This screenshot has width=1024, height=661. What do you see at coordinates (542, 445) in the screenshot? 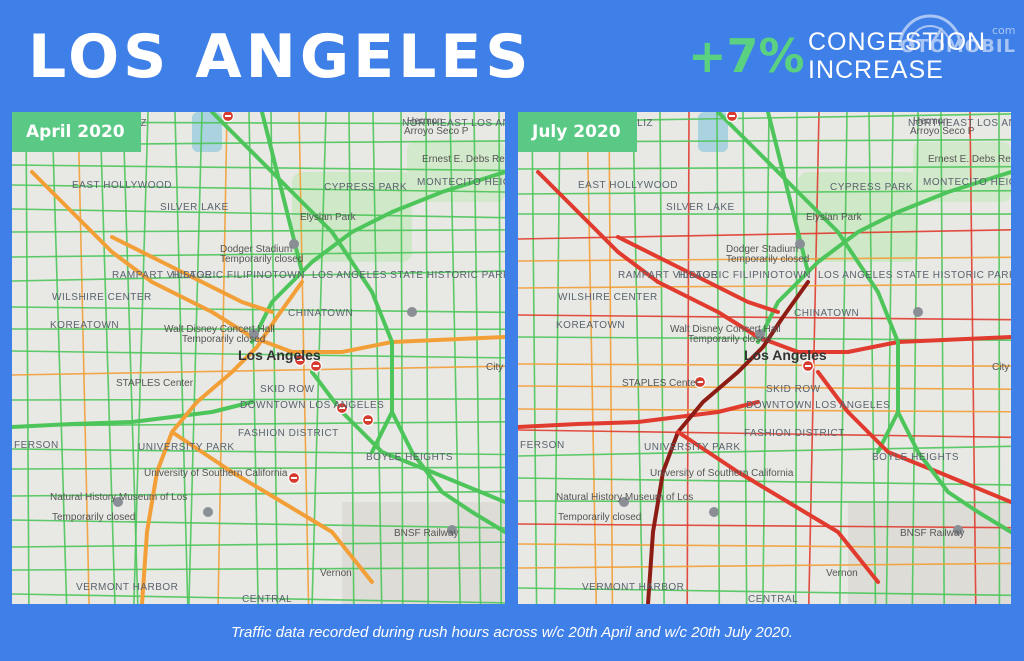
I see `map-place-ferson: FERSON` at bounding box center [542, 445].